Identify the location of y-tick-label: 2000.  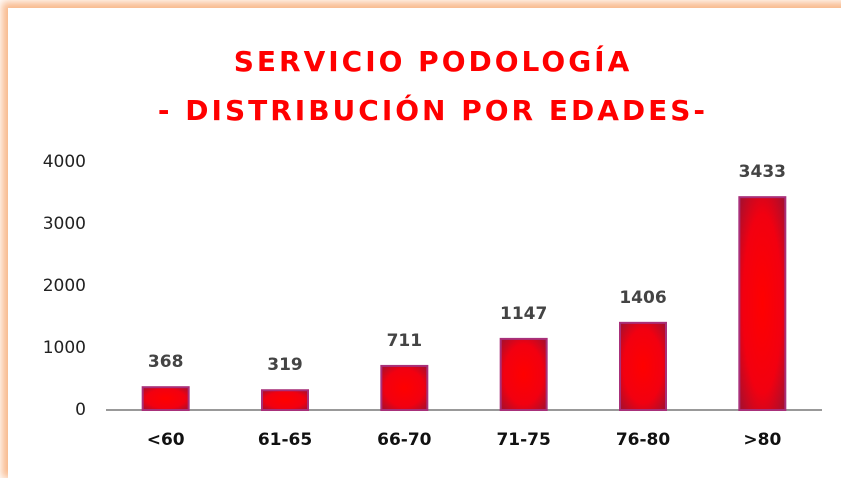
(64, 286).